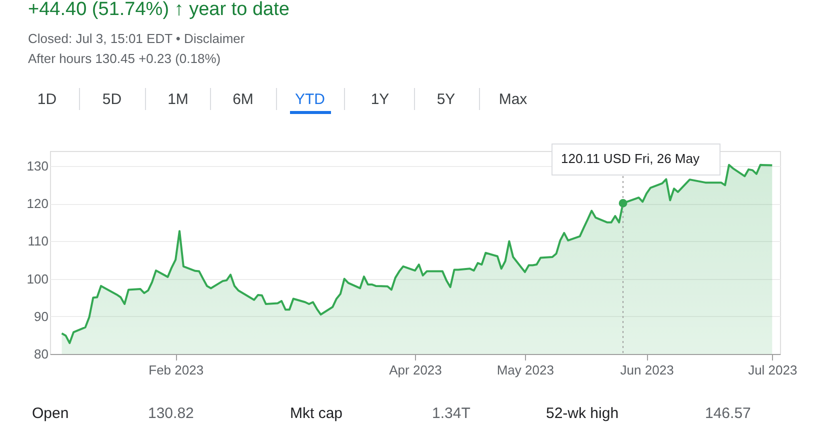 The height and width of the screenshot is (440, 820). What do you see at coordinates (50, 413) in the screenshot?
I see `text: Open` at bounding box center [50, 413].